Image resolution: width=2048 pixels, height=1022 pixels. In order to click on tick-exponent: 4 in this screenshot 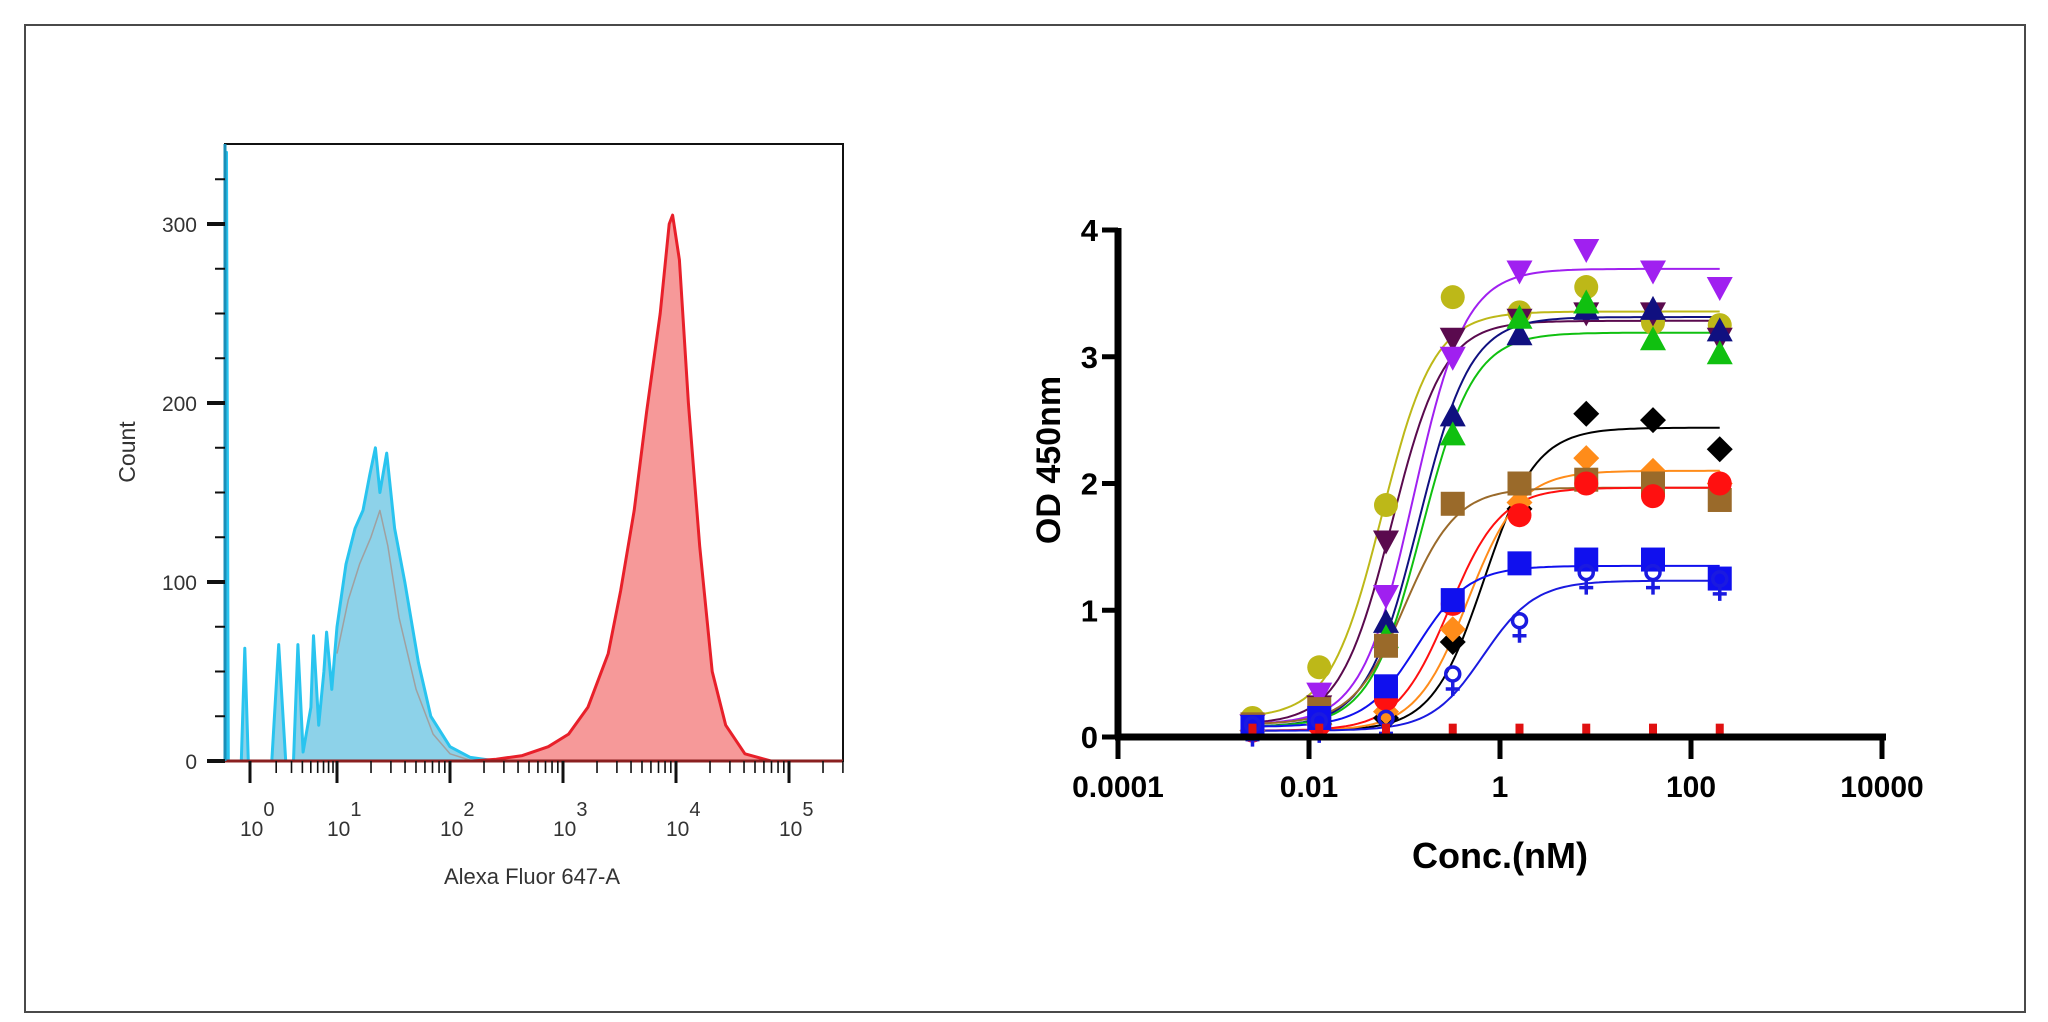, I will do `click(694, 810)`.